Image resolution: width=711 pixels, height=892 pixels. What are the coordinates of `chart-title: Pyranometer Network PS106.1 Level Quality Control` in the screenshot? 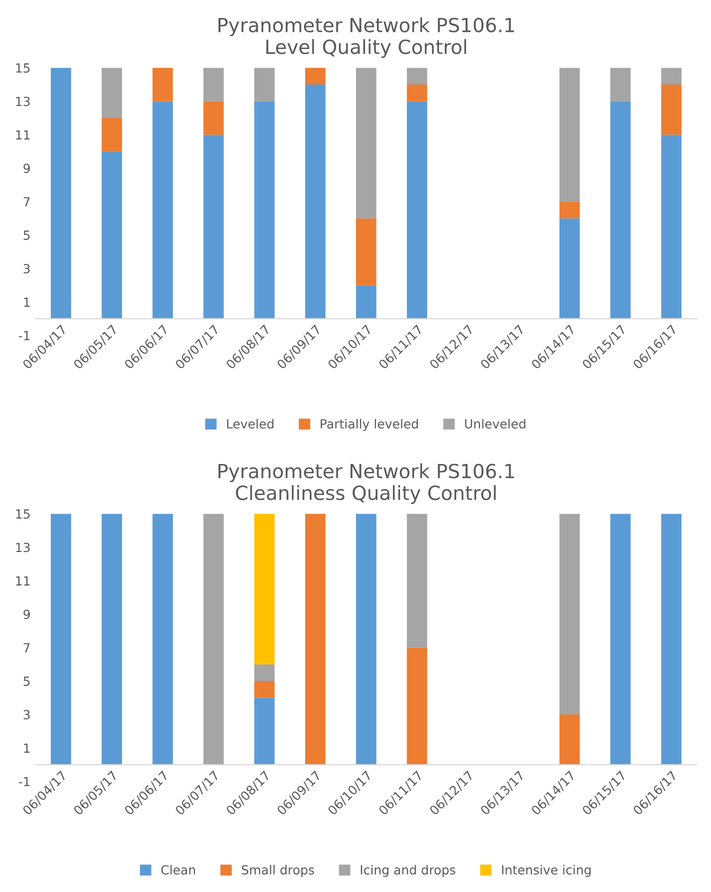 It's located at (366, 37).